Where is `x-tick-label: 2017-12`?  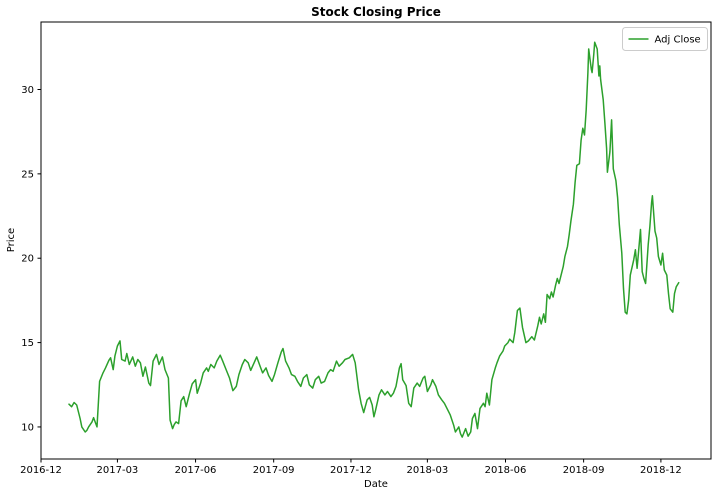
x-tick-label: 2017-12 is located at coordinates (351, 470).